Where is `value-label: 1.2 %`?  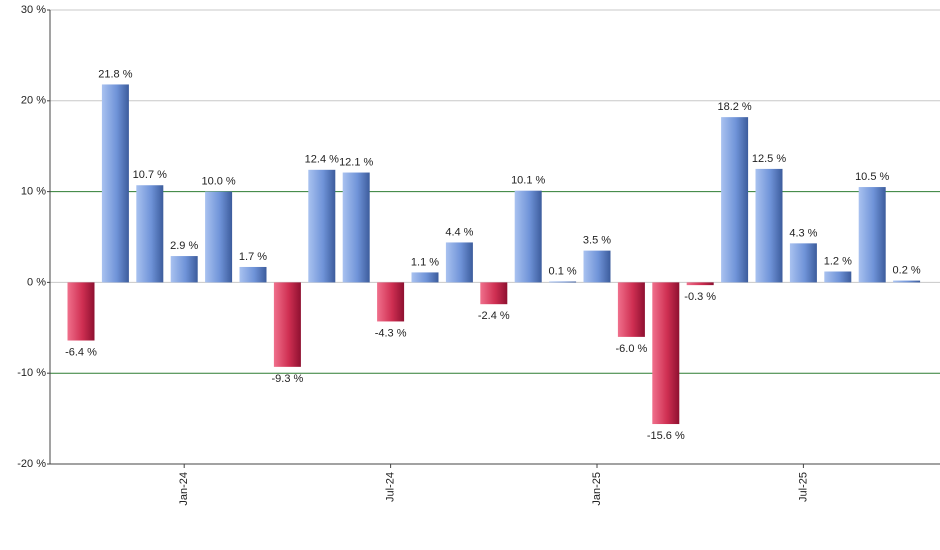
value-label: 1.2 % is located at coordinates (838, 261).